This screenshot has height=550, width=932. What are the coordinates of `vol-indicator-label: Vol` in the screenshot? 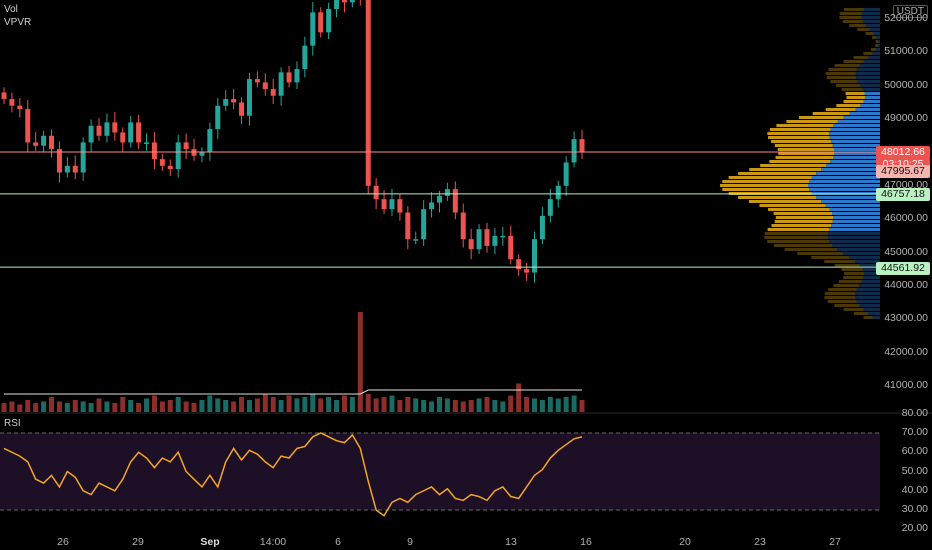 It's located at (11, 9).